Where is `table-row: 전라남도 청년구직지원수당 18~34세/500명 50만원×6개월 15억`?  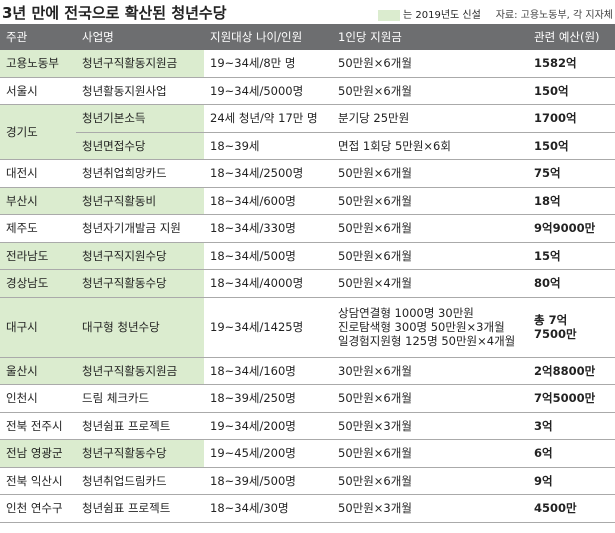 table-row: 전라남도 청년구직지원수당 18~34세/500명 50만원×6개월 15억 is located at coordinates (307, 256).